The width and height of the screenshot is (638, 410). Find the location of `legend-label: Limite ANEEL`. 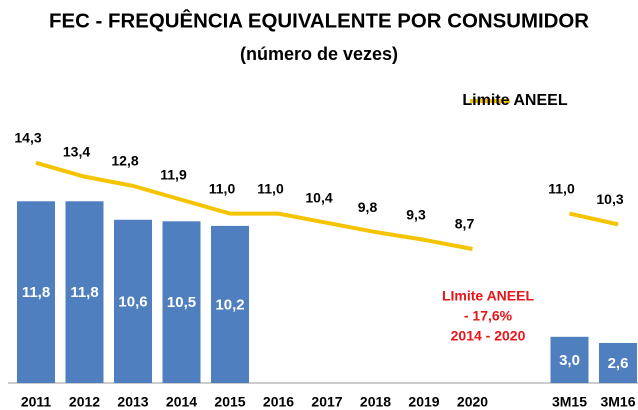

legend-label: Limite ANEEL is located at coordinates (514, 100).